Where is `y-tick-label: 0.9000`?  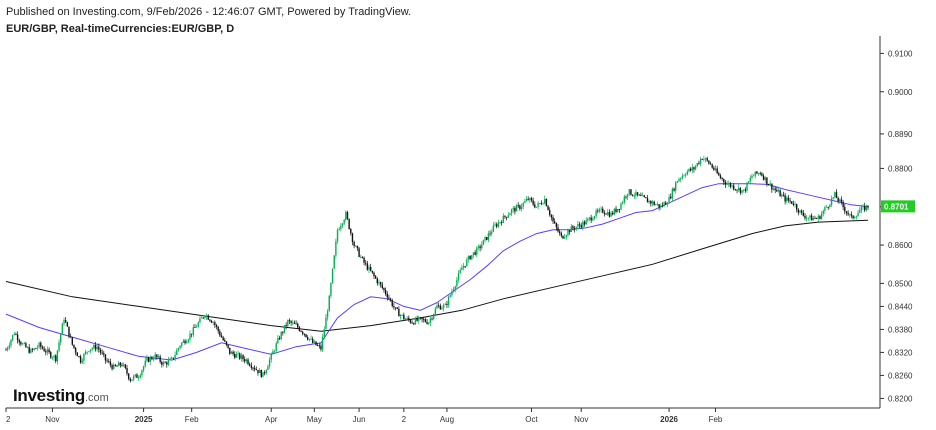 y-tick-label: 0.9000 is located at coordinates (900, 92).